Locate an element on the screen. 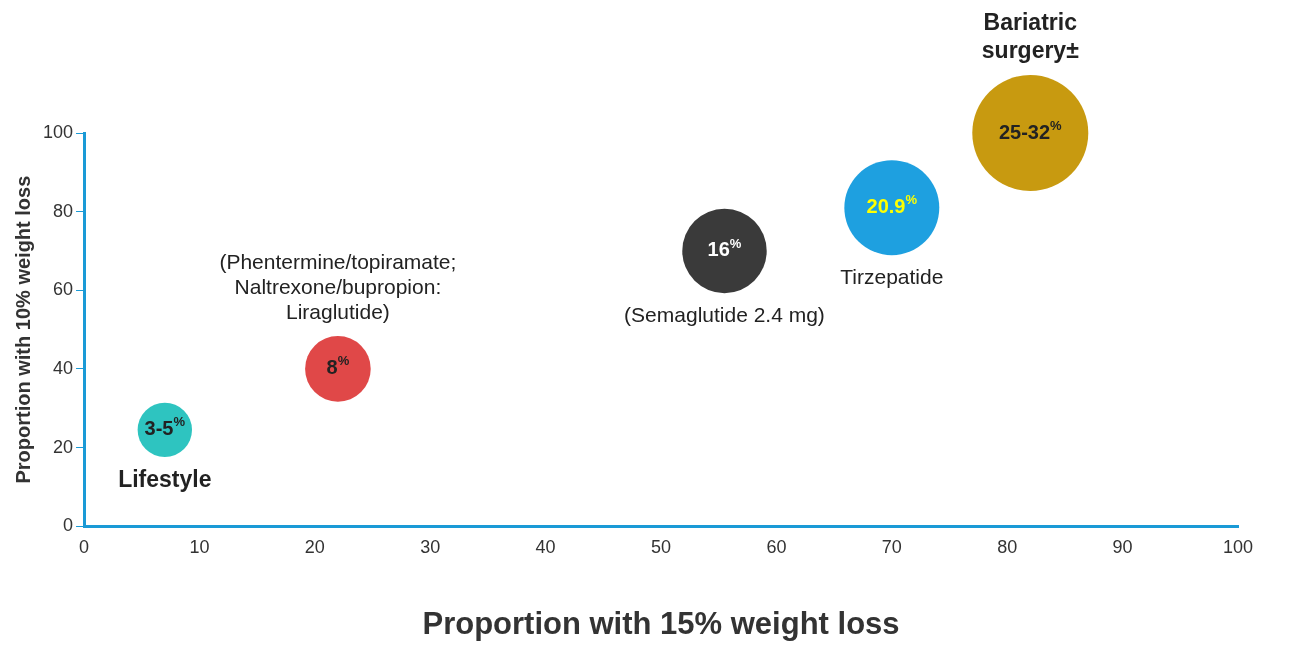 The image size is (1304, 656). y-tick-label: 40 is located at coordinates (63, 367).